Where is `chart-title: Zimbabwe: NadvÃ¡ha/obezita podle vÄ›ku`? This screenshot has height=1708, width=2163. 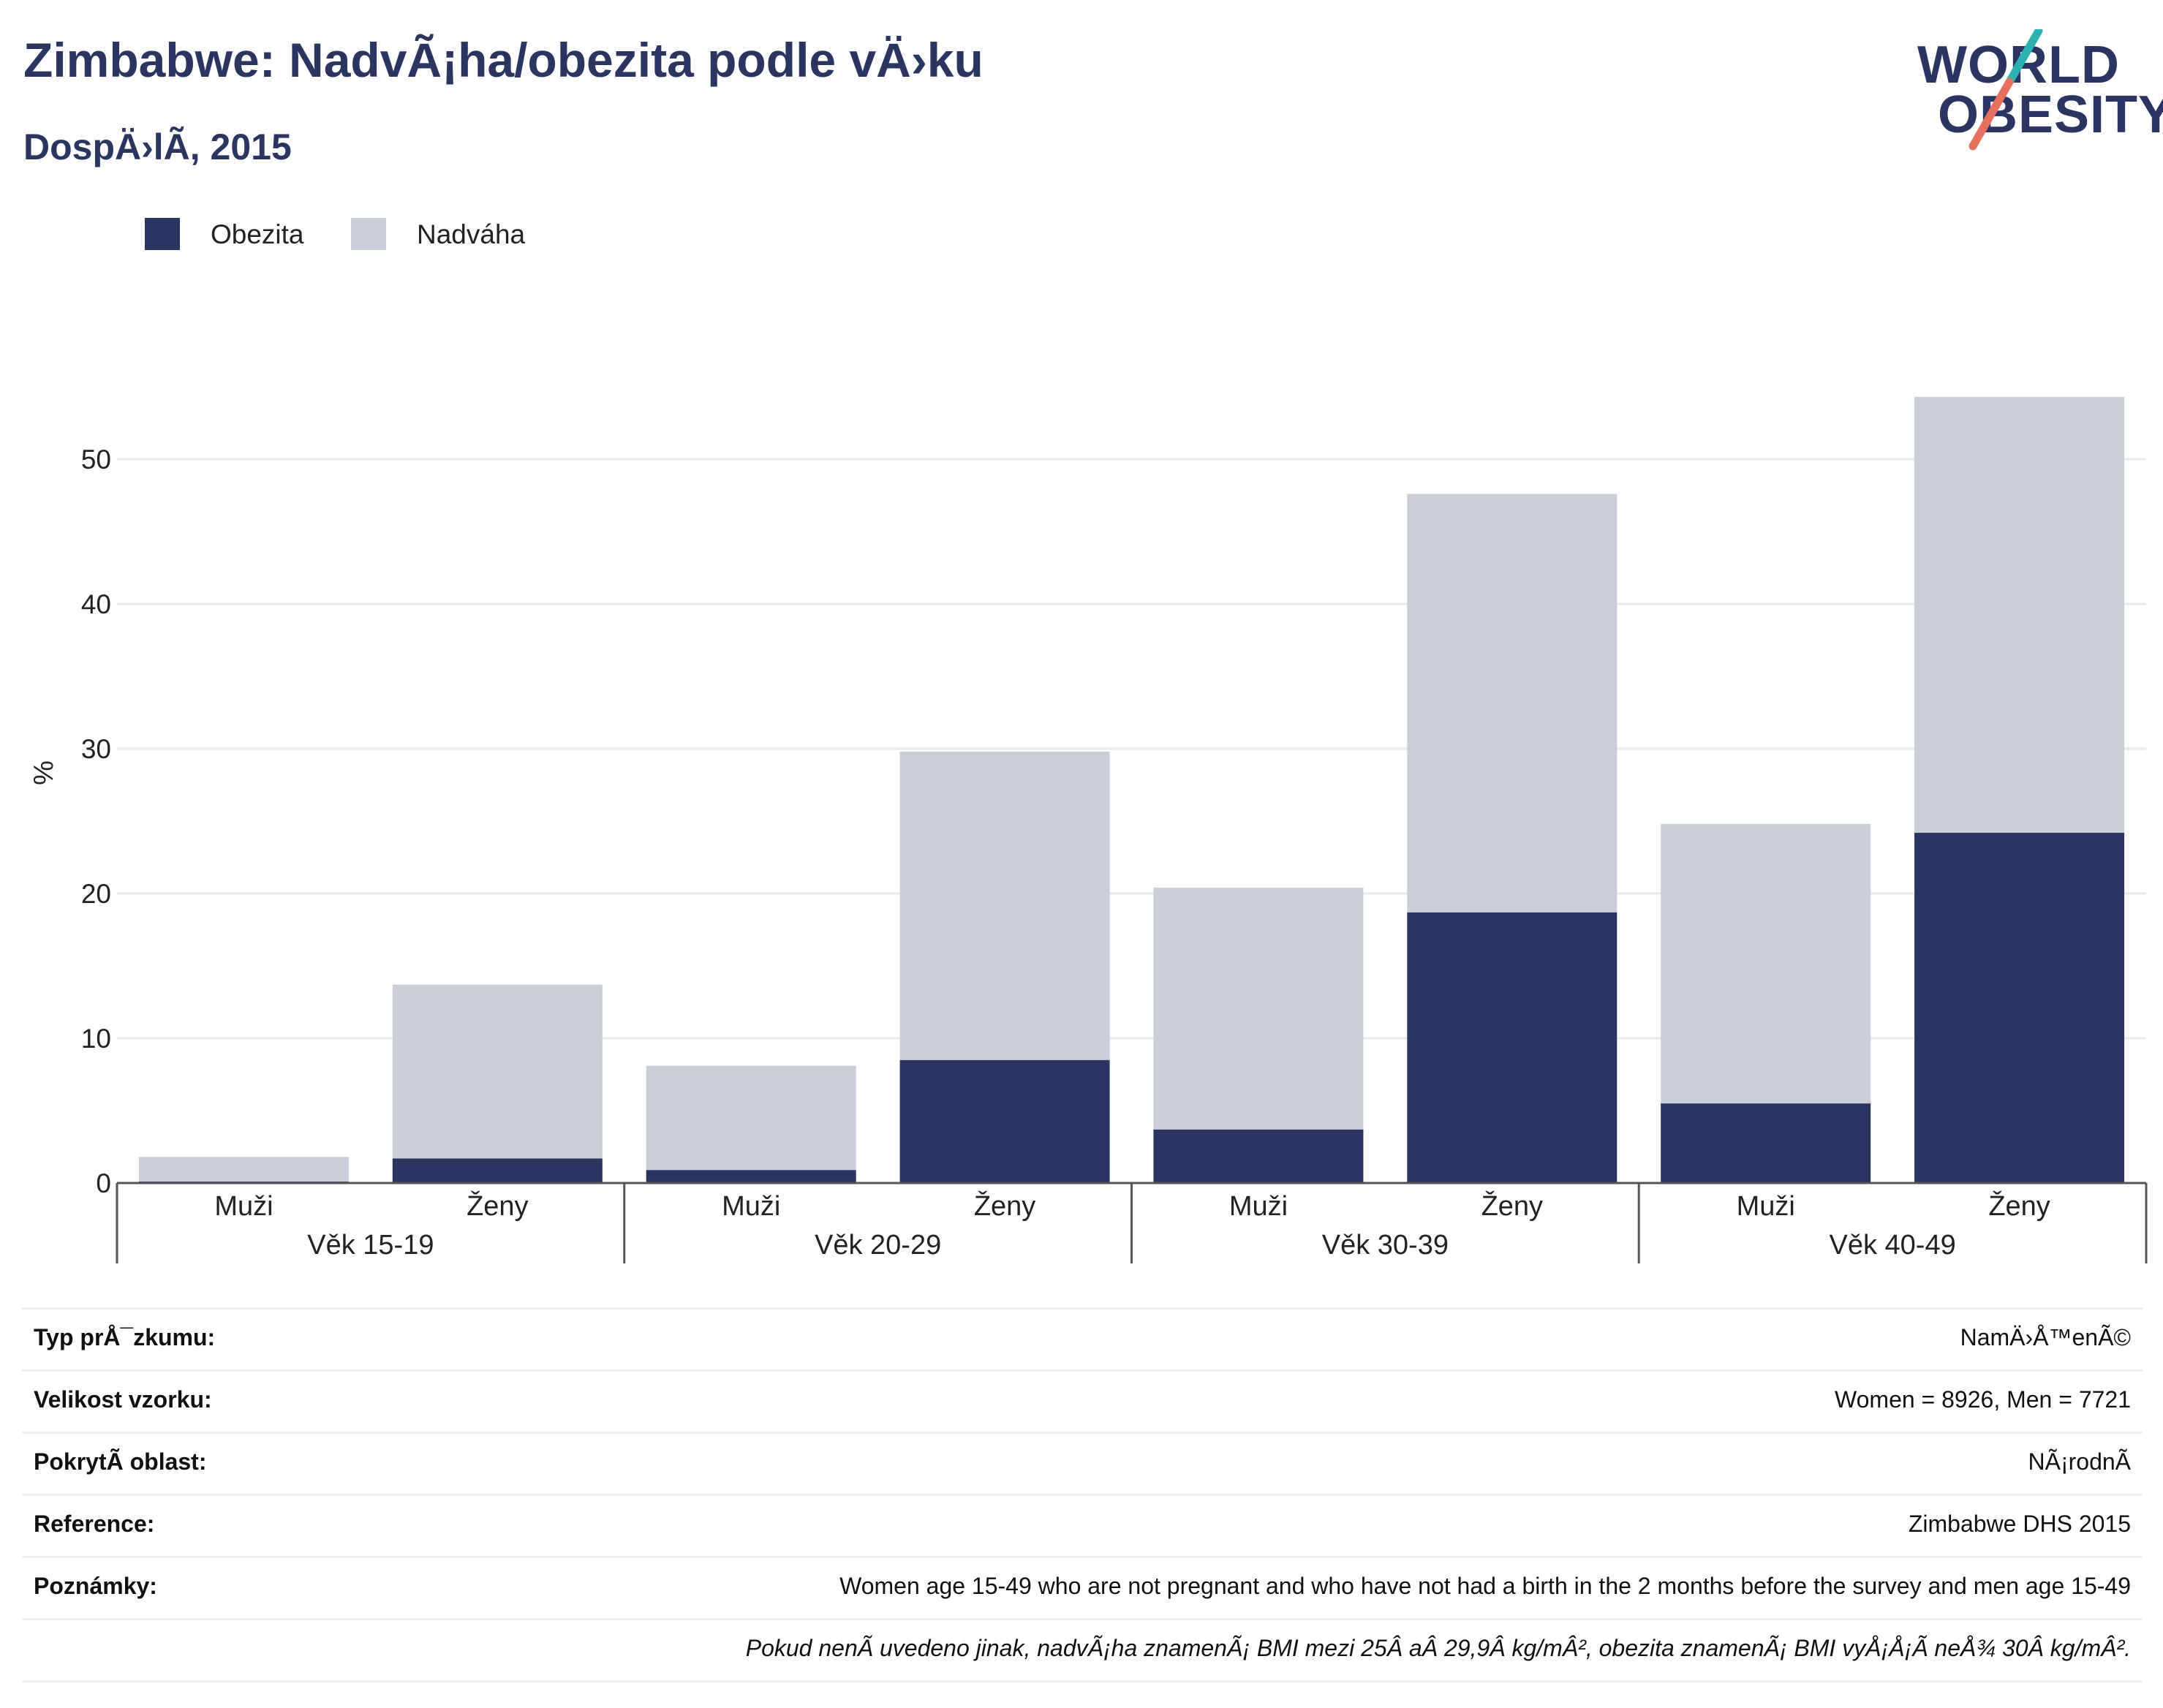
chart-title: Zimbabwe: NadvÃ¡ha/obezita podle vÄ›ku is located at coordinates (503, 60).